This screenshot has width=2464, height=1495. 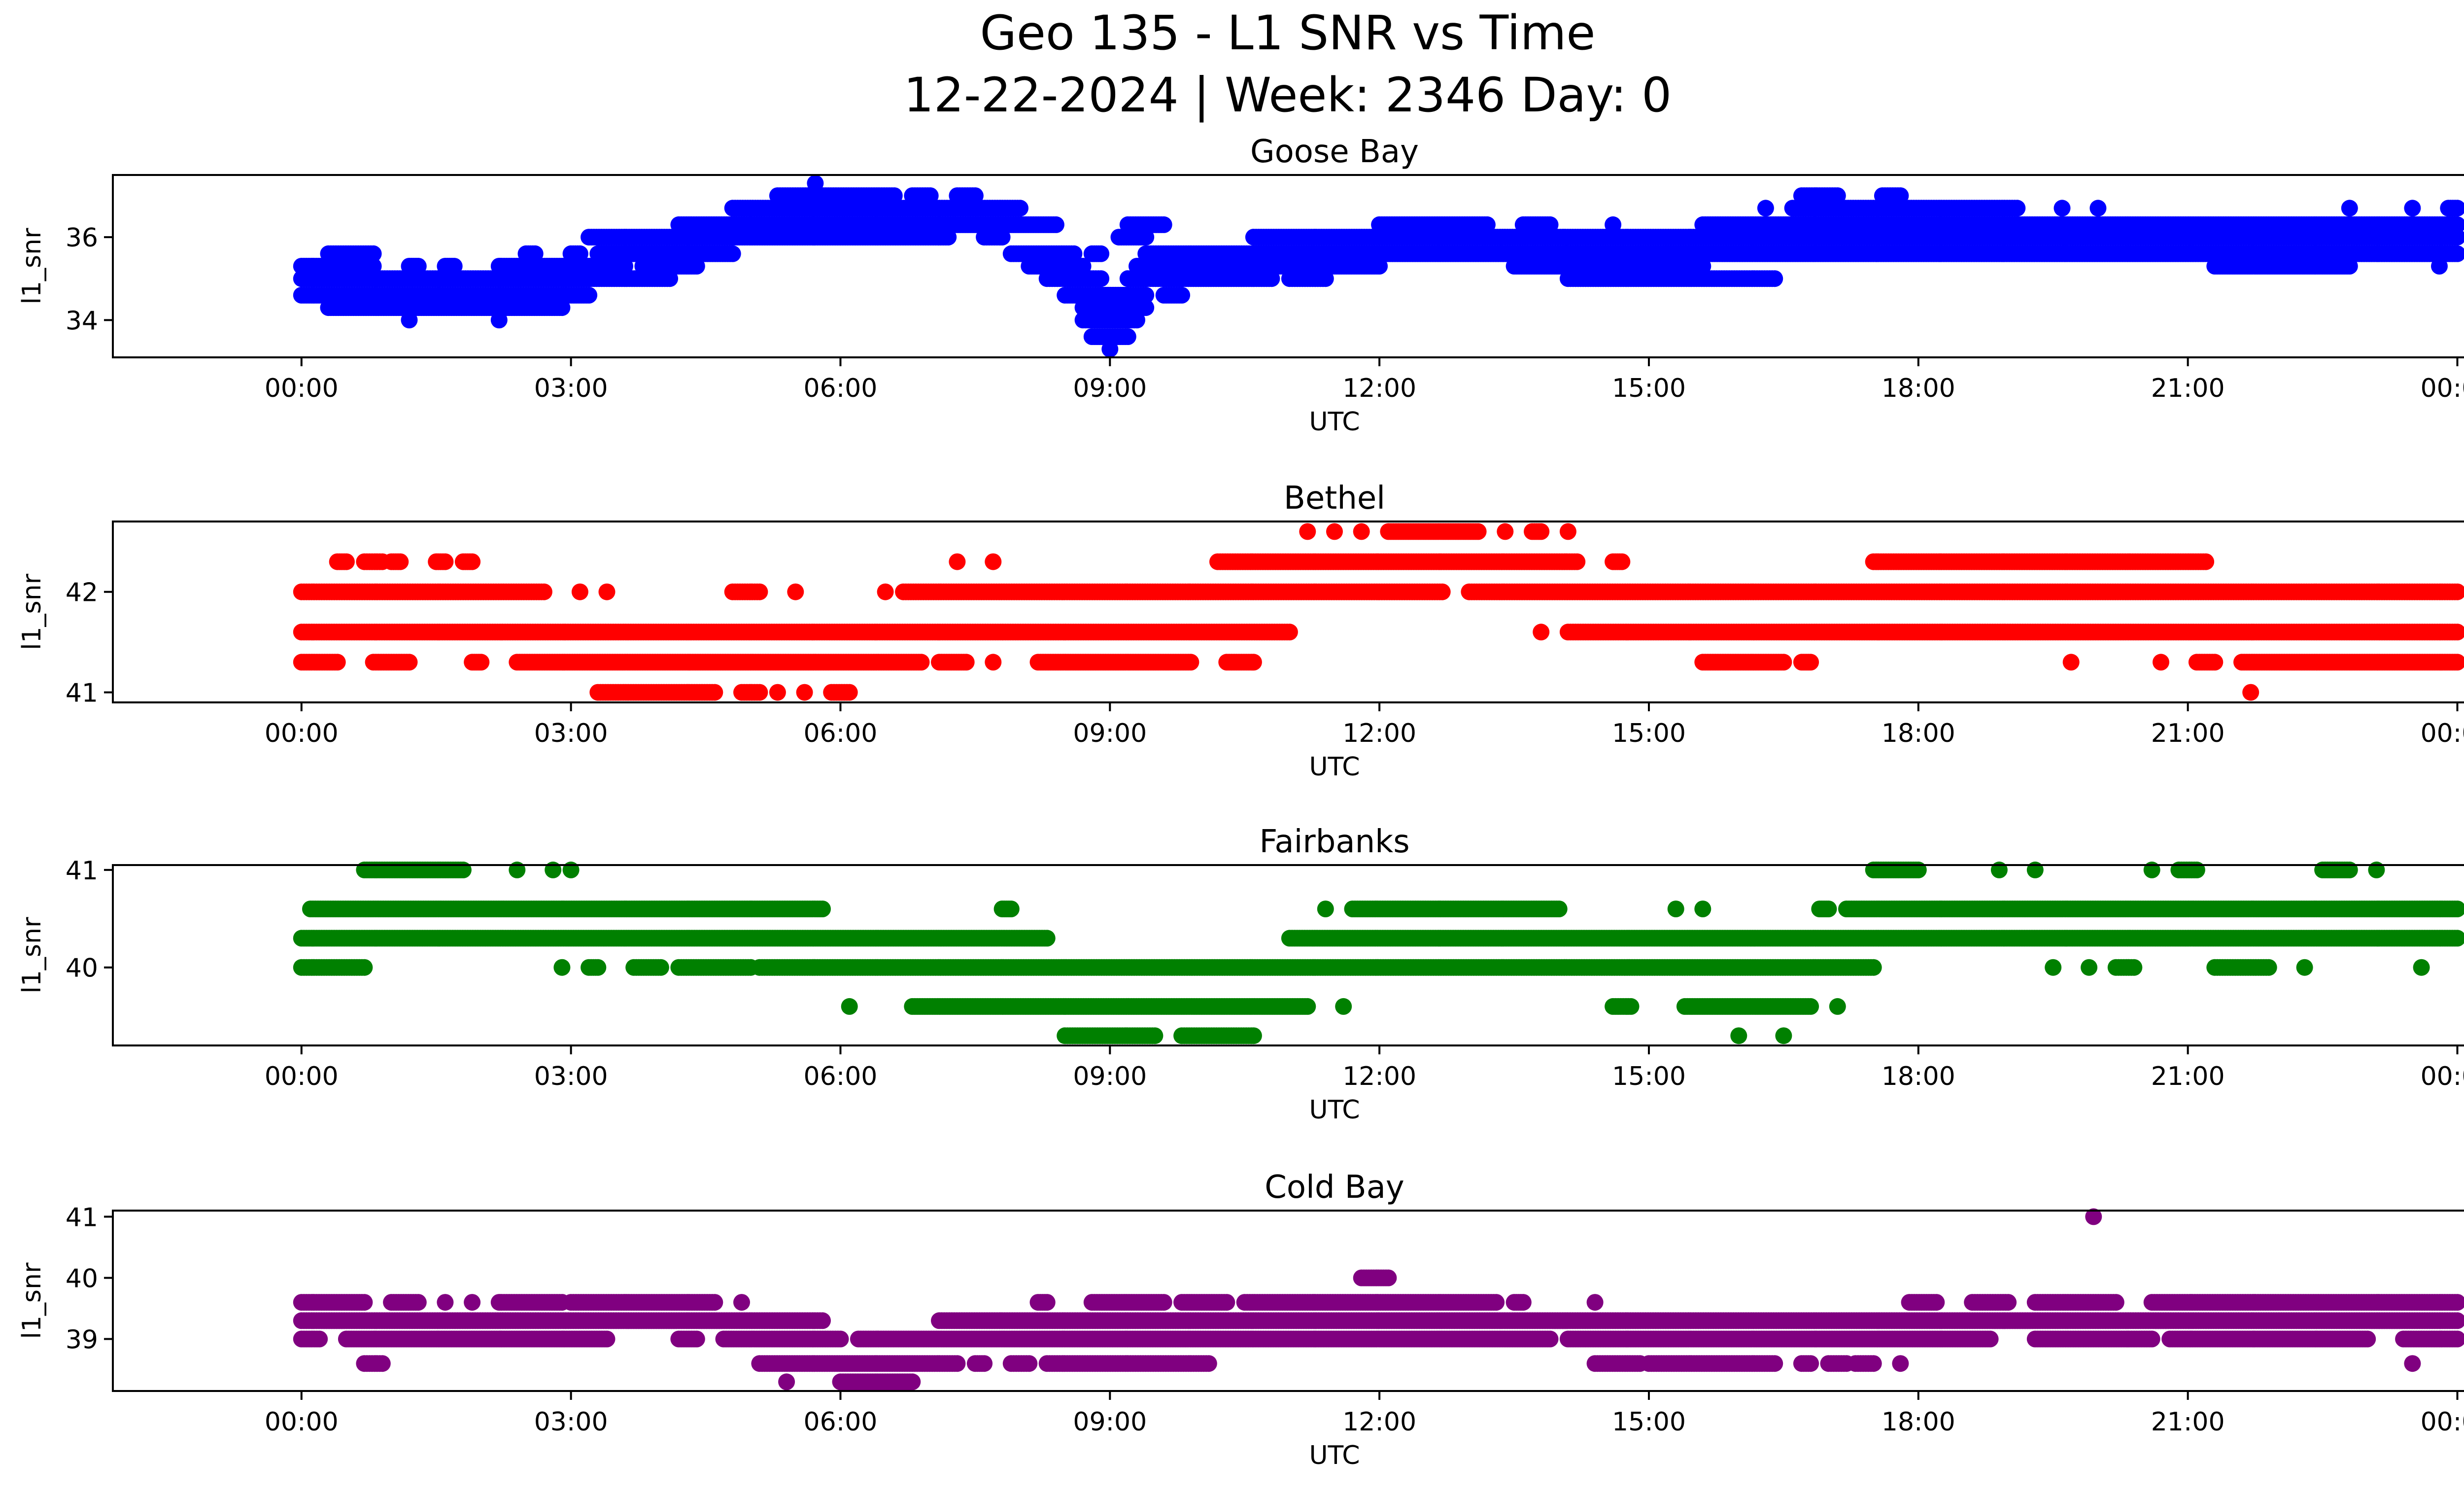 I want to click on goose-bay-xtick-label-7: 21:00, so click(x=2188, y=388).